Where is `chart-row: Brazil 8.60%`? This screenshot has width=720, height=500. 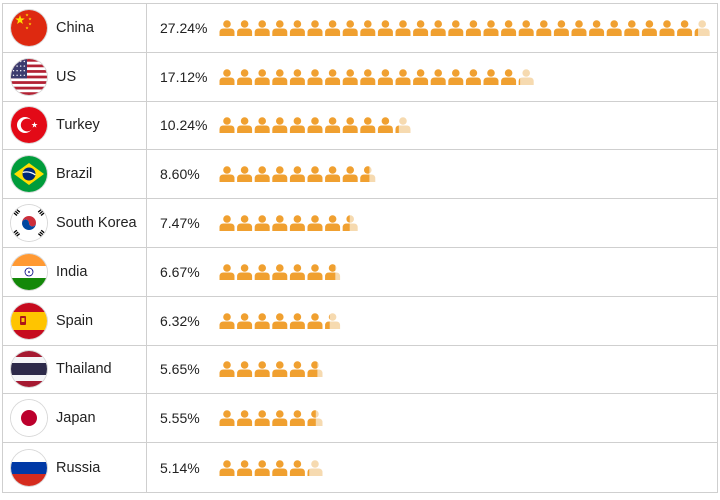
chart-row: Brazil 8.60% is located at coordinates (360, 175).